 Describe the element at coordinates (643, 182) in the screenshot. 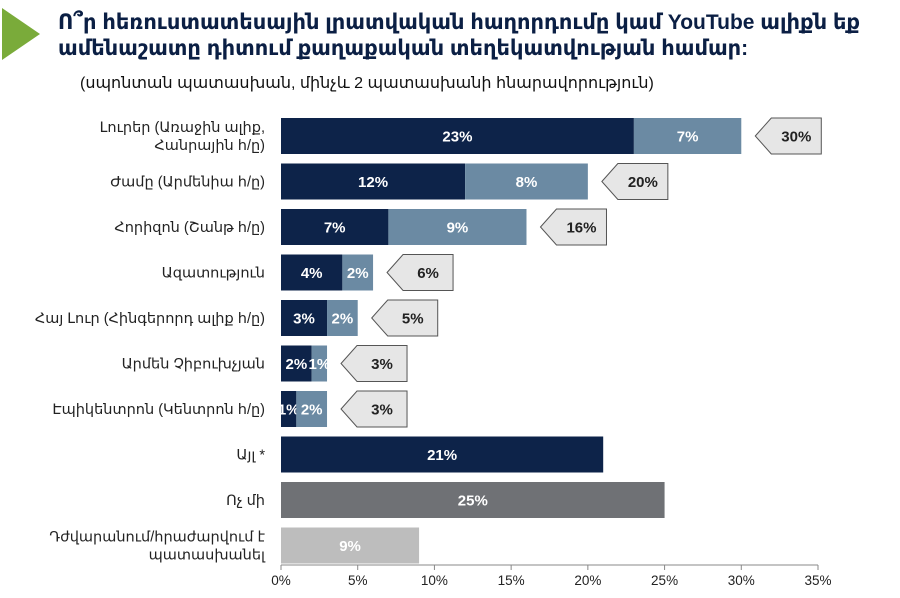

I see `total-label: 20%` at that location.